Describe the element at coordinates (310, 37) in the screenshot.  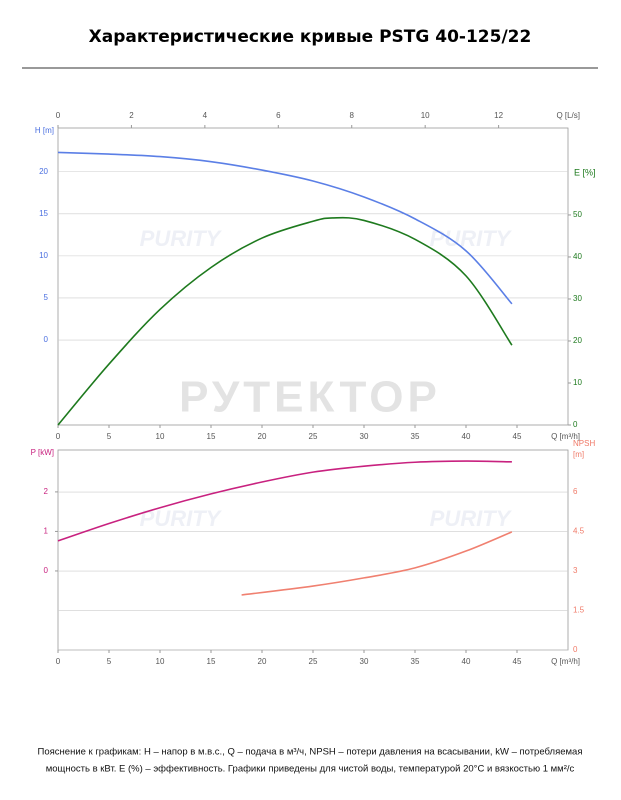
I see `title: Характеристические кривые PSTG 40-125/22` at that location.